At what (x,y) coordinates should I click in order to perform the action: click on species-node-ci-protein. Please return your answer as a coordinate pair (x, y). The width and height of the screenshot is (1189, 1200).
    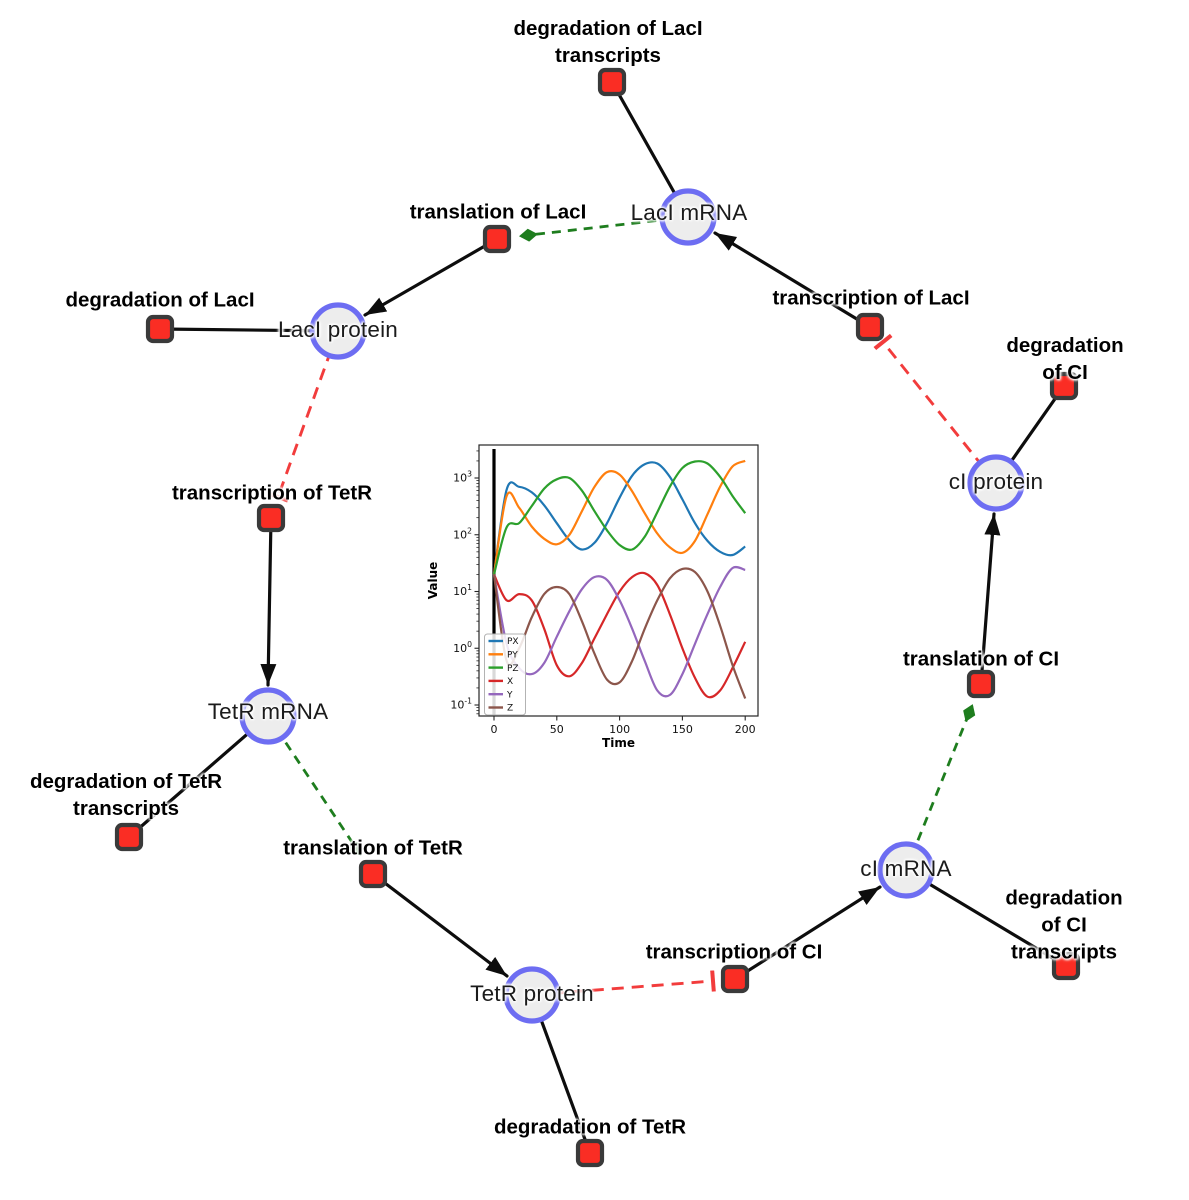
    Looking at the image, I should click on (996, 483).